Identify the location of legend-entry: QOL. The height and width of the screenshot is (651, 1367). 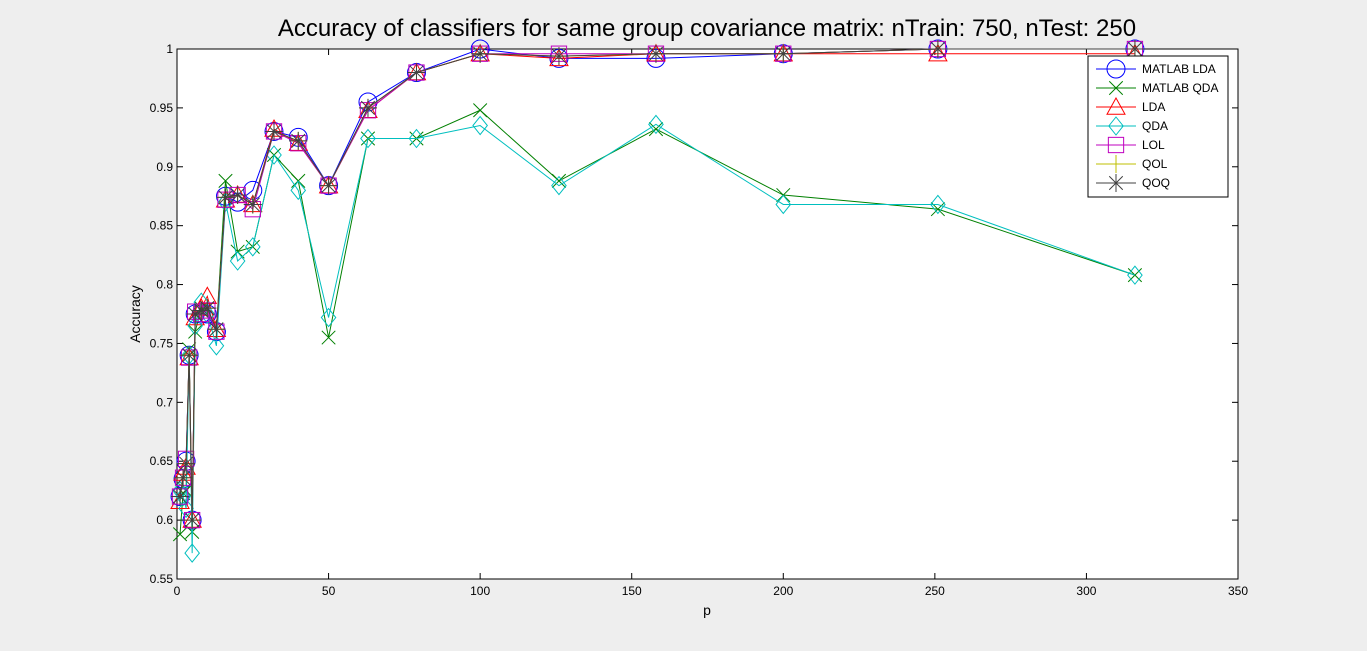
(1132, 164).